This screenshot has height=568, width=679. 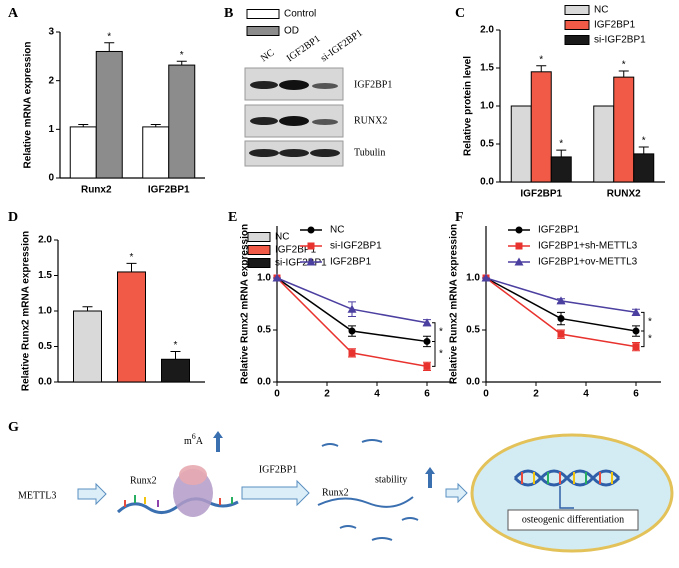 I want to click on legend-label: NC, so click(x=601, y=10).